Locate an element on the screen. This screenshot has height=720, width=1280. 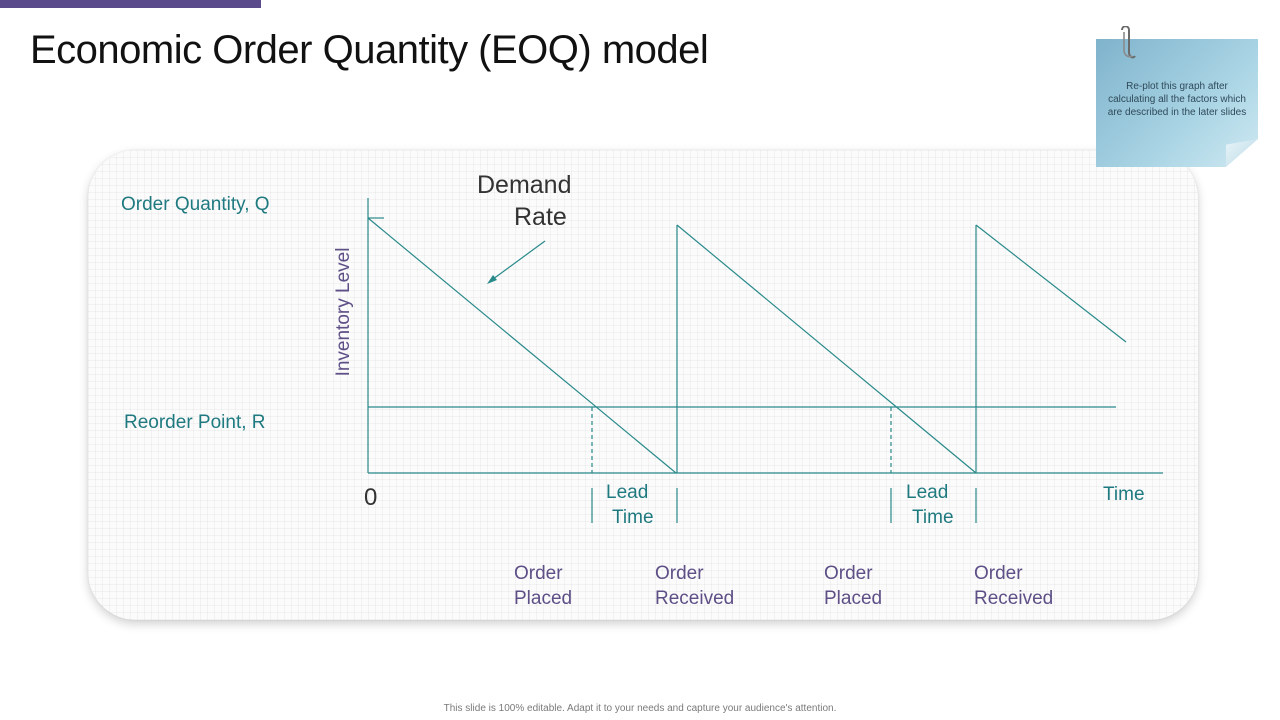
arrow-head-icon is located at coordinates (492, 279).